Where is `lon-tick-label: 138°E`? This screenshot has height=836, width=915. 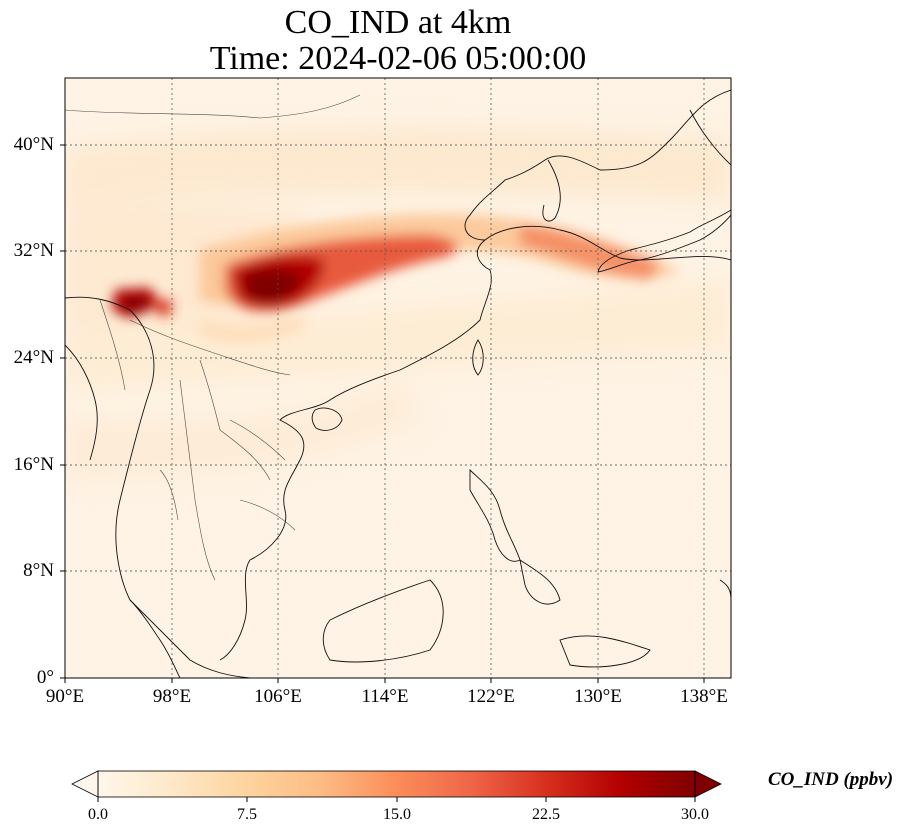 lon-tick-label: 138°E is located at coordinates (704, 696).